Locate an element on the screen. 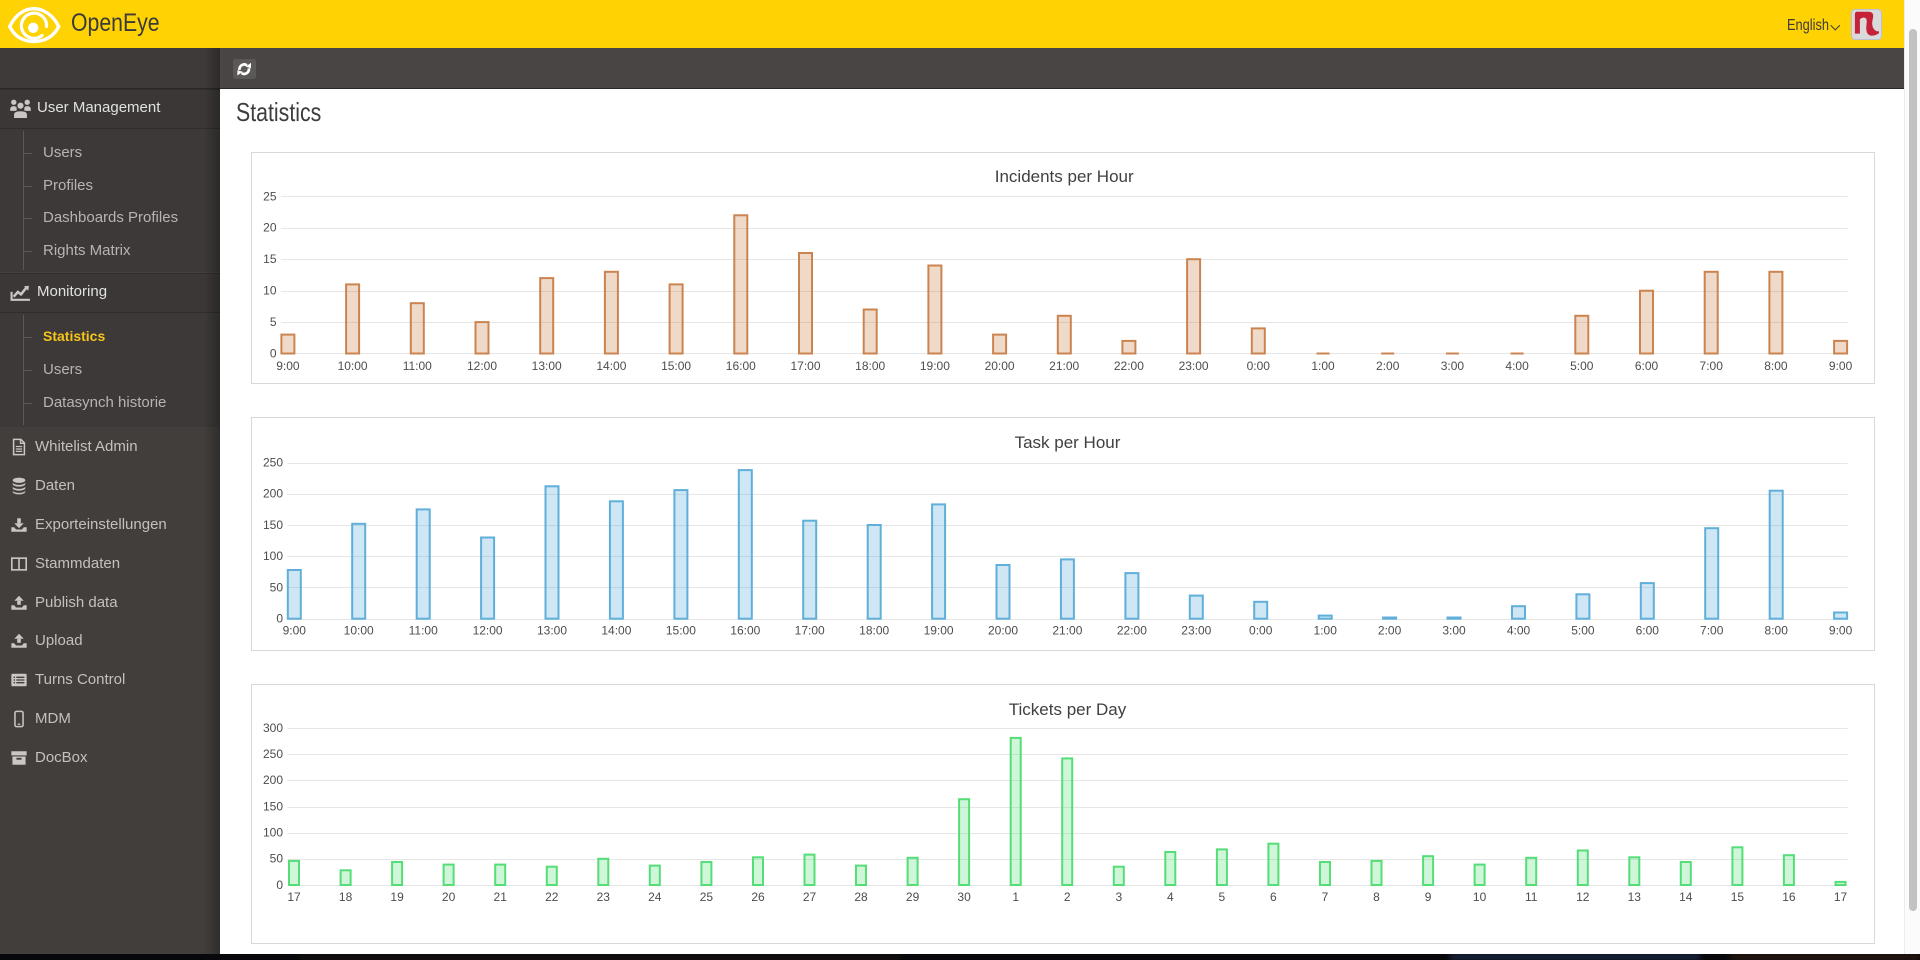 This screenshot has width=1920, height=960. svg-text: 22 is located at coordinates (552, 897).